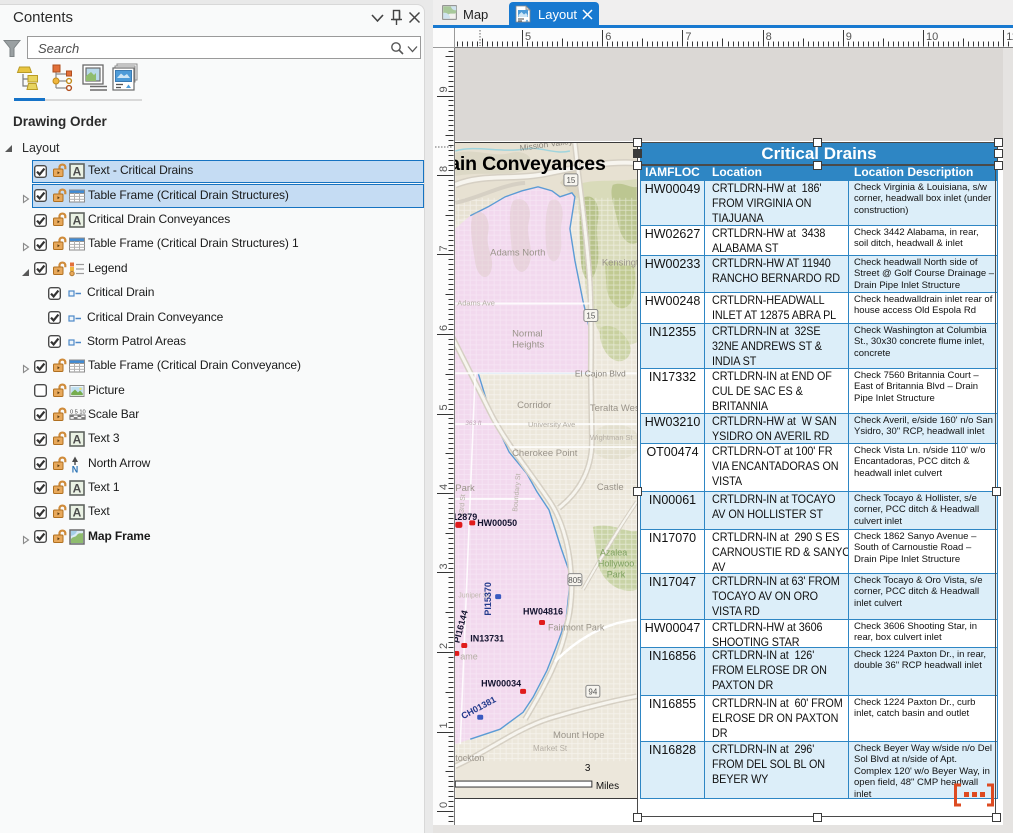 The image size is (1013, 833). Describe the element at coordinates (444, 725) in the screenshot. I see `svg-text: 1` at that location.